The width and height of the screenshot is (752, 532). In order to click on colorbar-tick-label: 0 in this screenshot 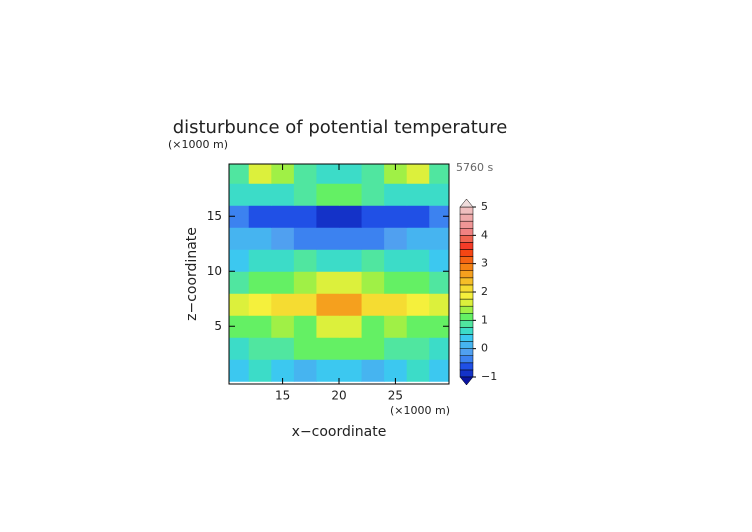, I will do `click(484, 348)`.